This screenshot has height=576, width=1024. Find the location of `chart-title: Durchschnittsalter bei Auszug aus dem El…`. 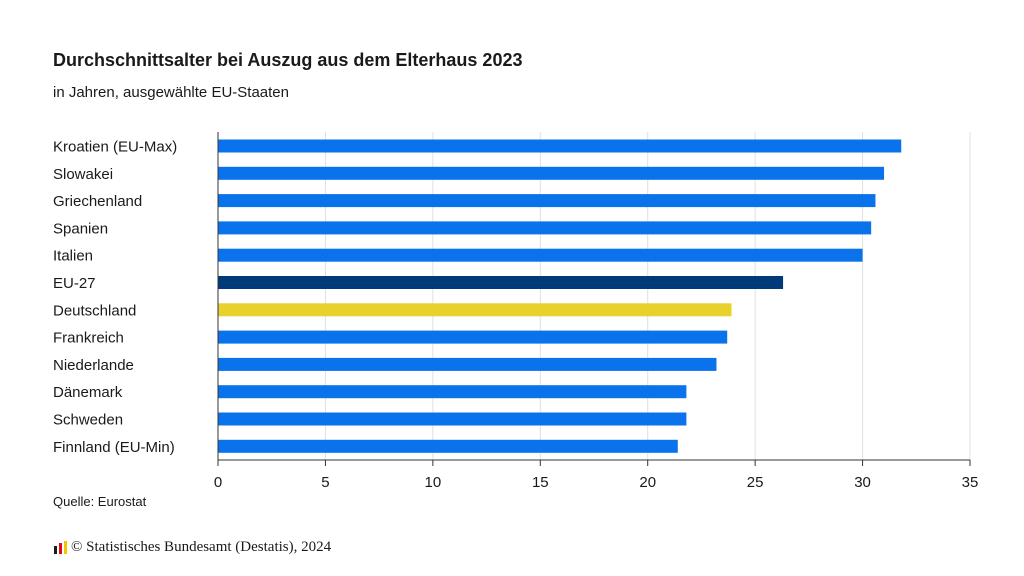

chart-title: Durchschnittsalter bei Auszug aus dem El… is located at coordinates (288, 60).